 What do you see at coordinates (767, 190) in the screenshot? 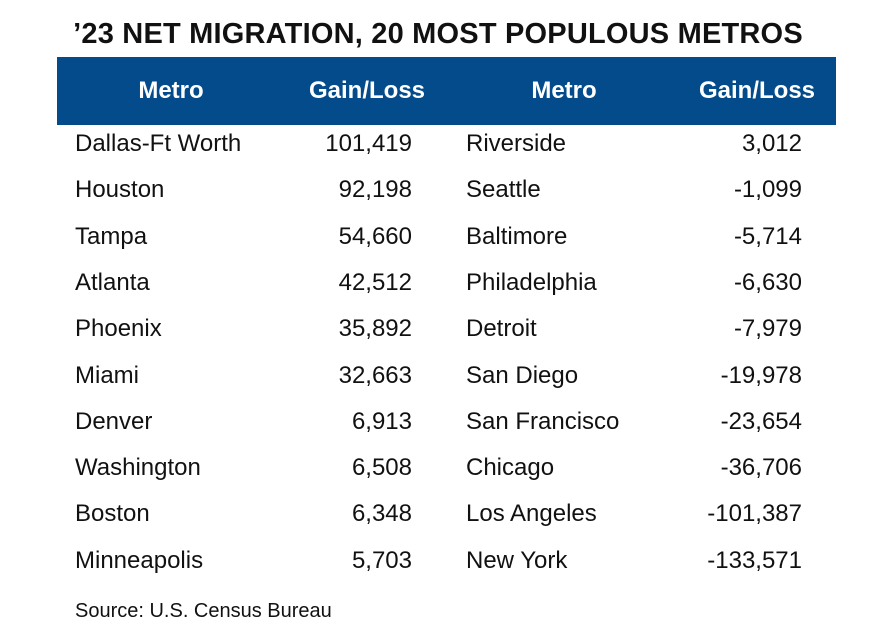
I see `value-cell: -1,099` at bounding box center [767, 190].